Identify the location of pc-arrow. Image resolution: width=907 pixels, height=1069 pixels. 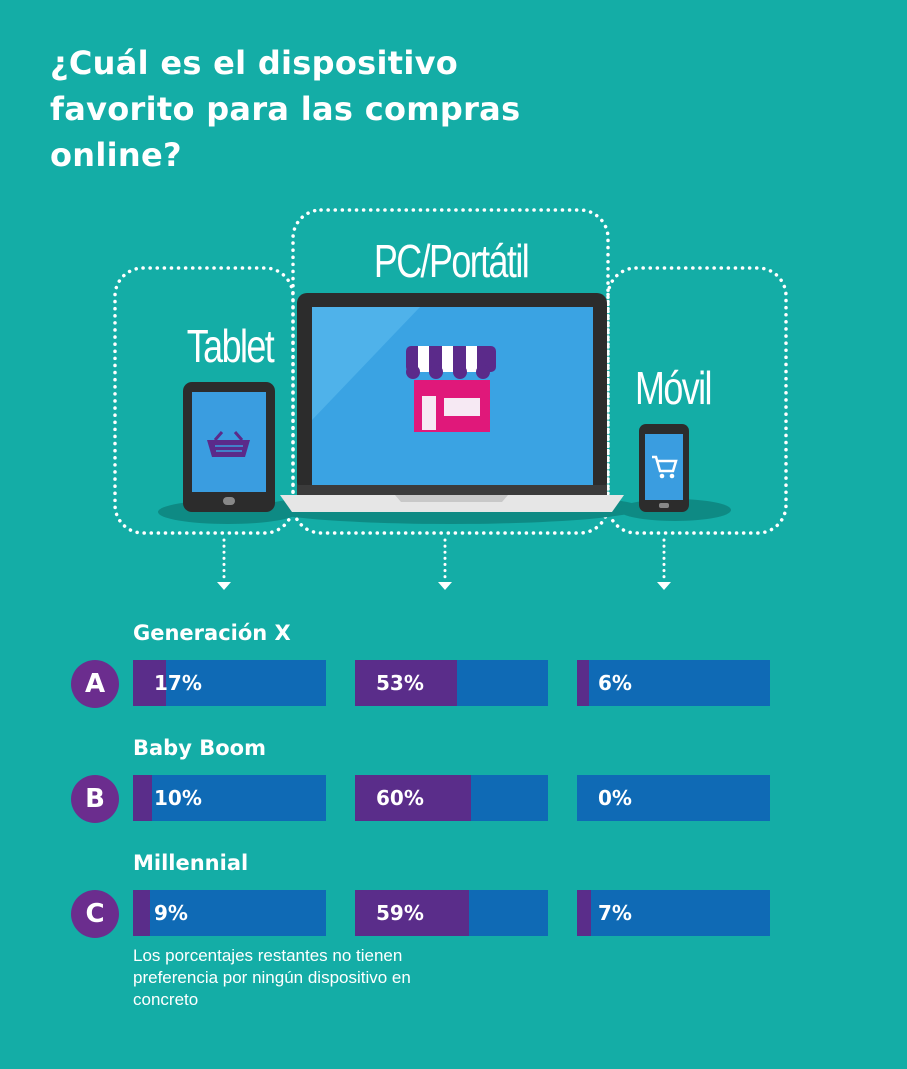
(445, 564).